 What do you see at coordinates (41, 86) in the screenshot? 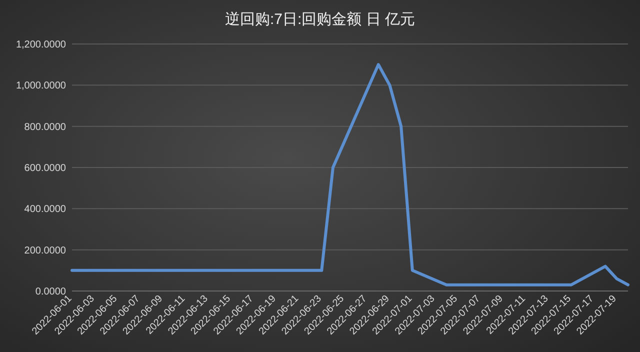
I see `y-tick-label: 1,000.0000` at bounding box center [41, 86].